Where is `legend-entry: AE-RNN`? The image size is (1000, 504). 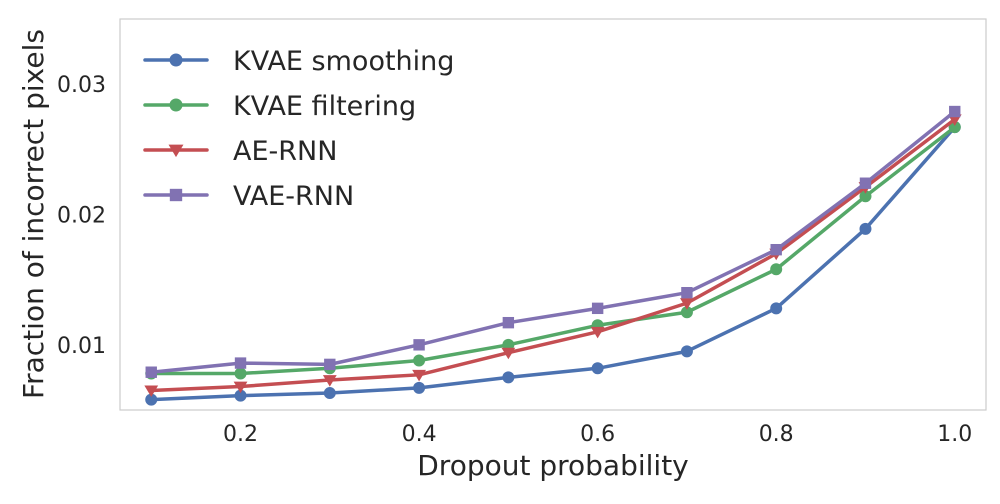
legend-entry: AE-RNN is located at coordinates (240, 151).